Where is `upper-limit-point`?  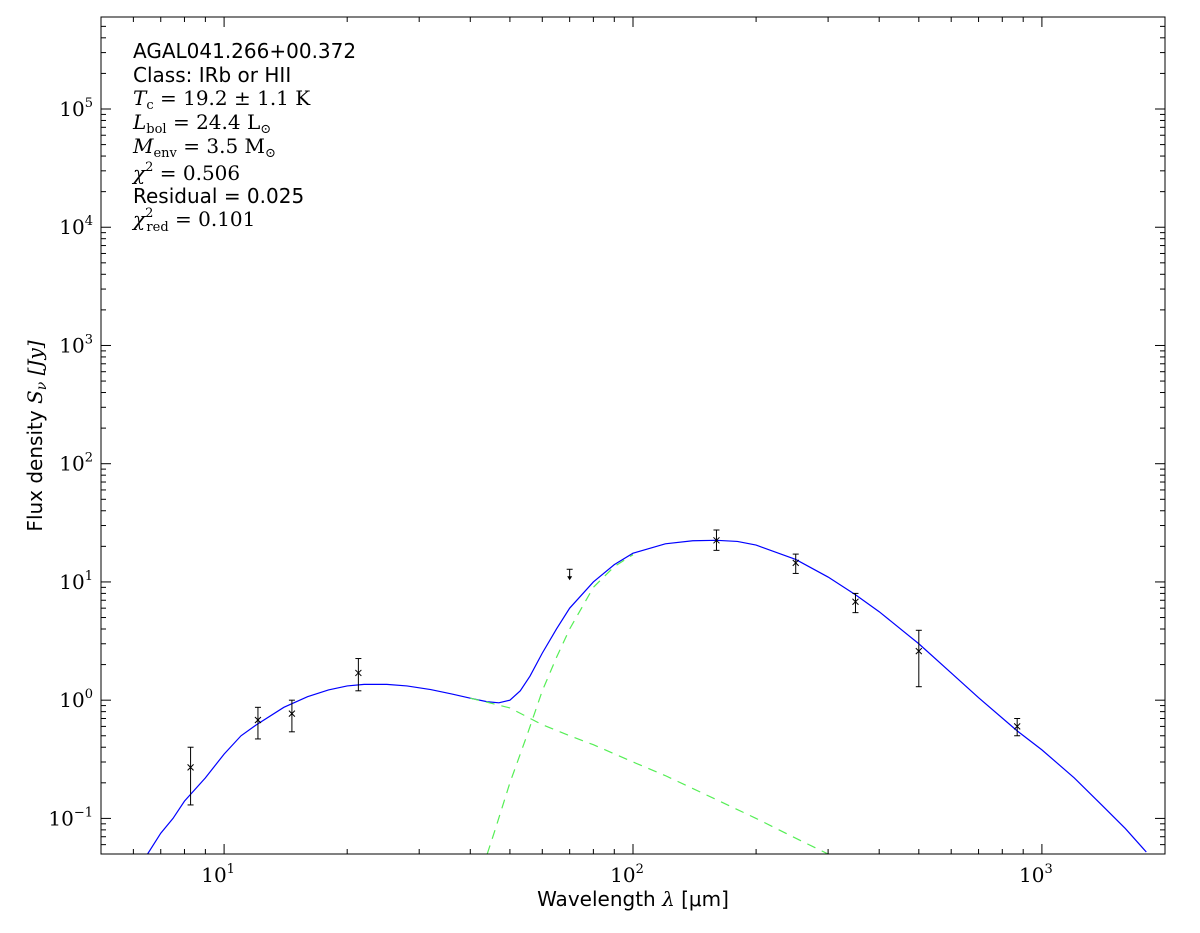 upper-limit-point is located at coordinates (569, 574).